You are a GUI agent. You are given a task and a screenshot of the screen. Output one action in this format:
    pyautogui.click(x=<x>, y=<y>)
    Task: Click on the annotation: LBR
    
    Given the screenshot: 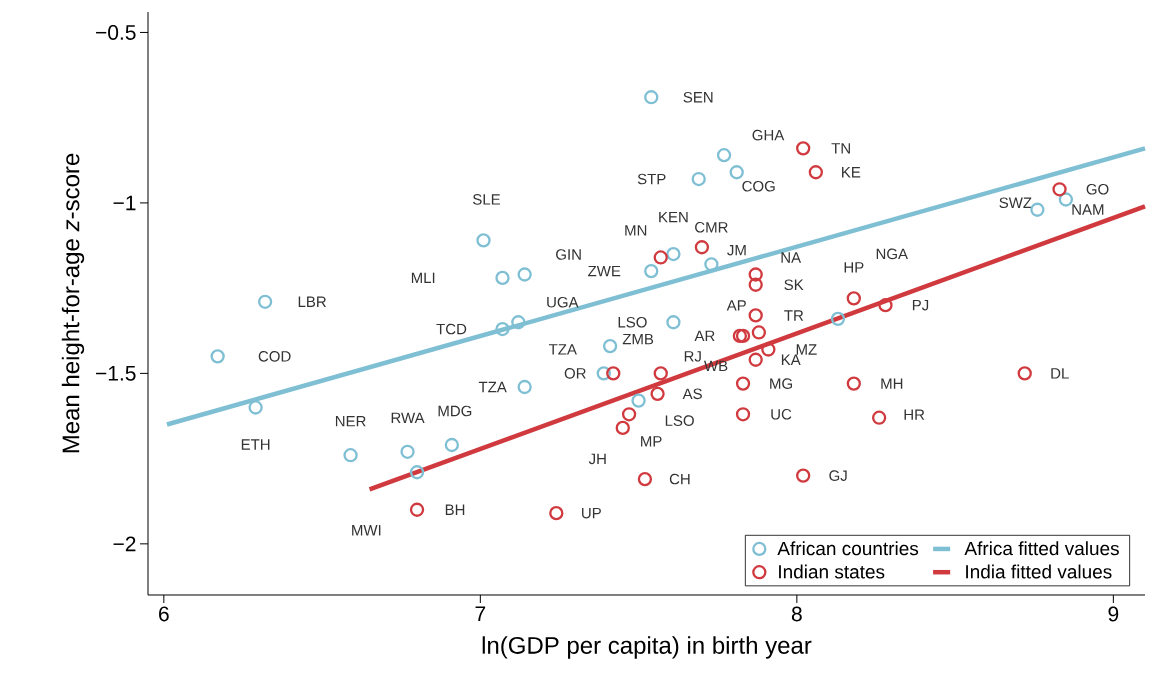 What is the action you would take?
    pyautogui.click(x=312, y=301)
    